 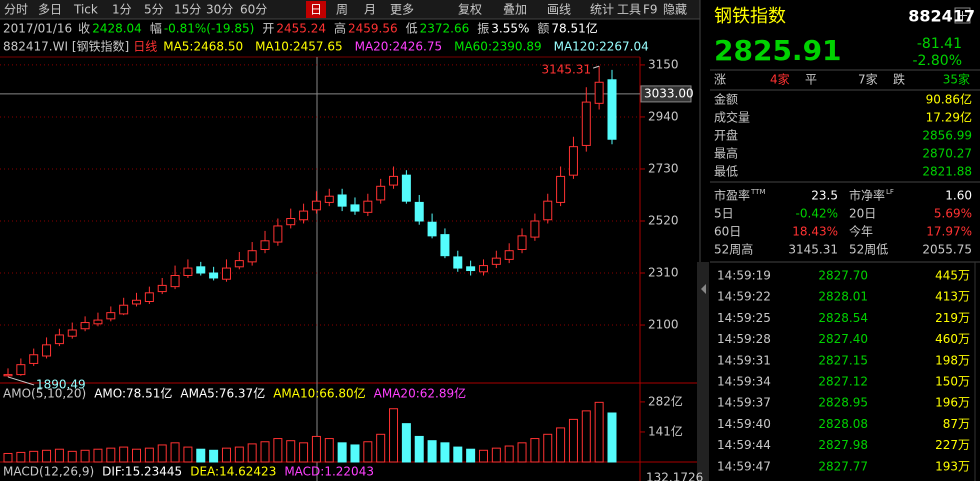 What do you see at coordinates (952, 360) in the screenshot?
I see `tick-volume: 198万` at bounding box center [952, 360].